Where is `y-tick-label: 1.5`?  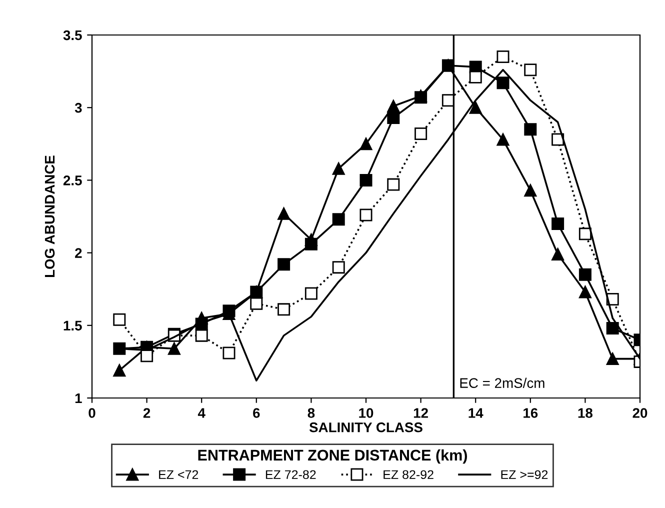 y-tick-label: 1.5 is located at coordinates (73, 325).